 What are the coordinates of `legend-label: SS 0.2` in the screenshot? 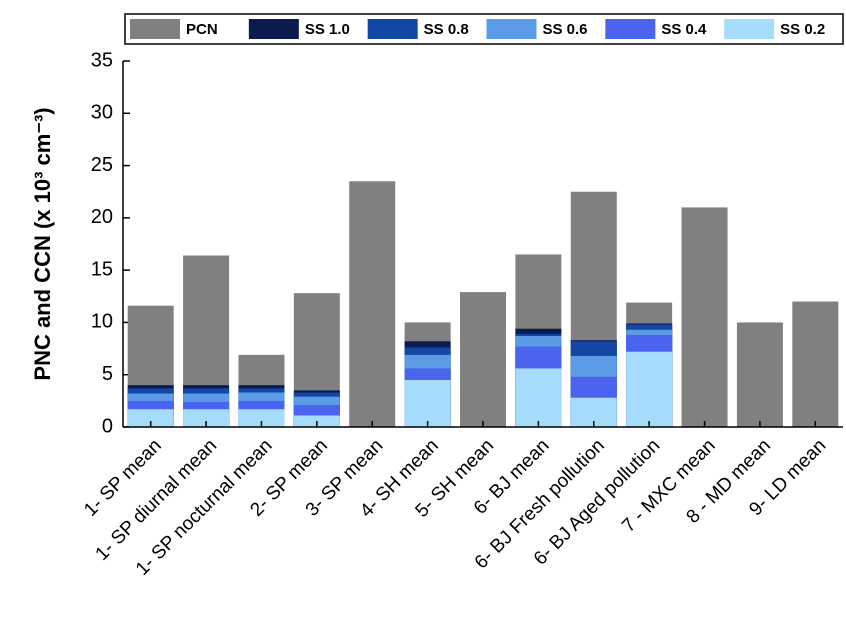 It's located at (802, 29).